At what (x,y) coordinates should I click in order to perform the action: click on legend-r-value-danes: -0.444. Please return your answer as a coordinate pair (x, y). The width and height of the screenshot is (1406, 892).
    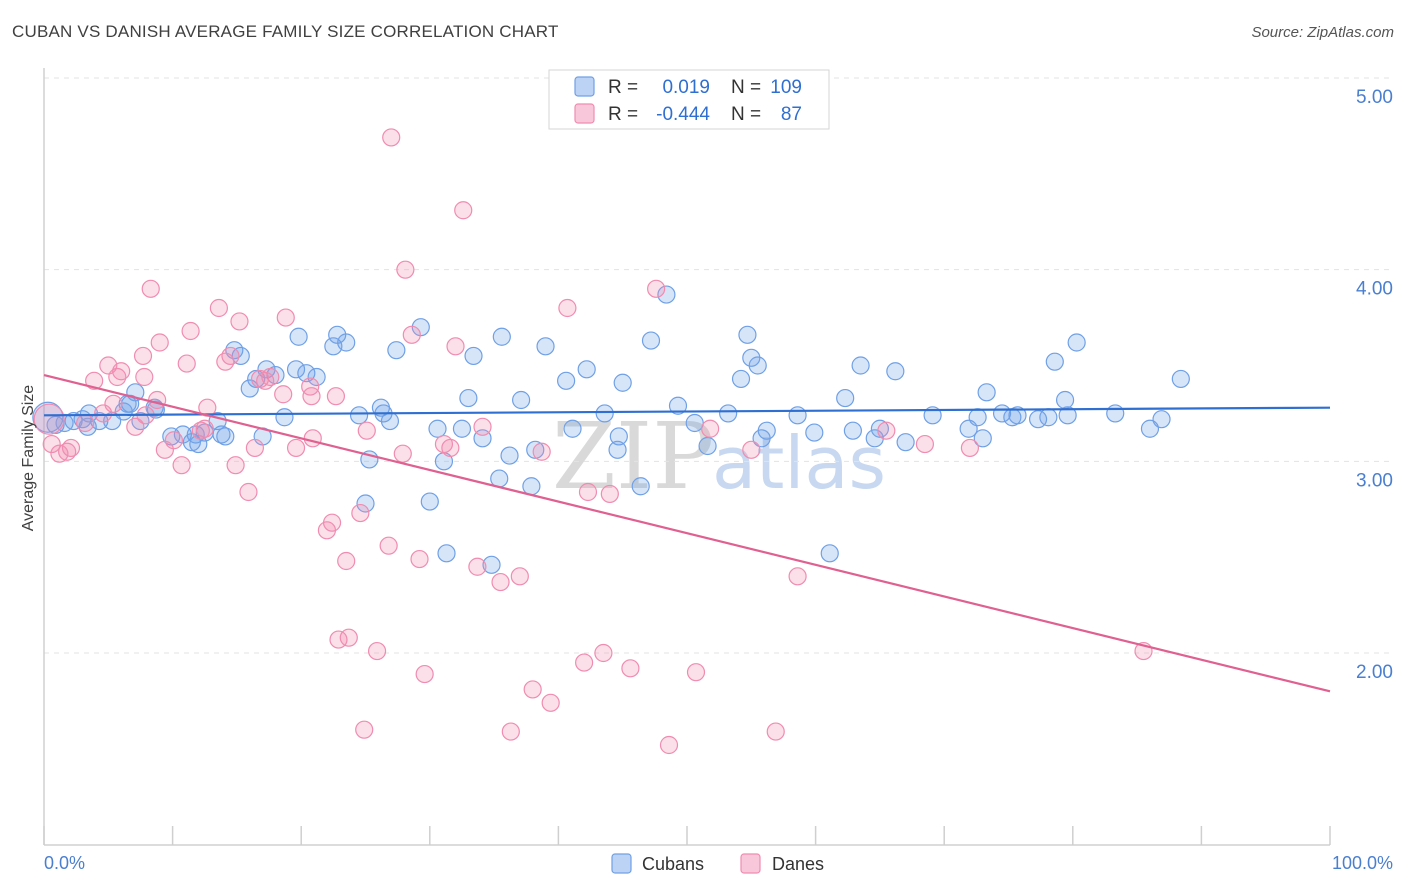
    Looking at the image, I should click on (683, 114).